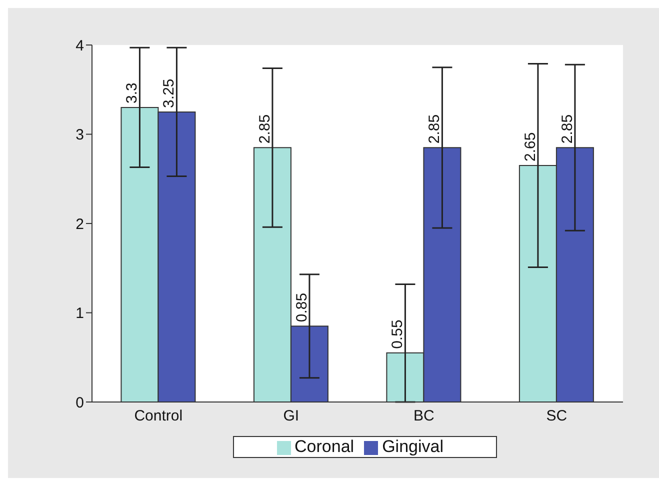  Describe the element at coordinates (557, 416) in the screenshot. I see `x-tick-label: SC` at that location.